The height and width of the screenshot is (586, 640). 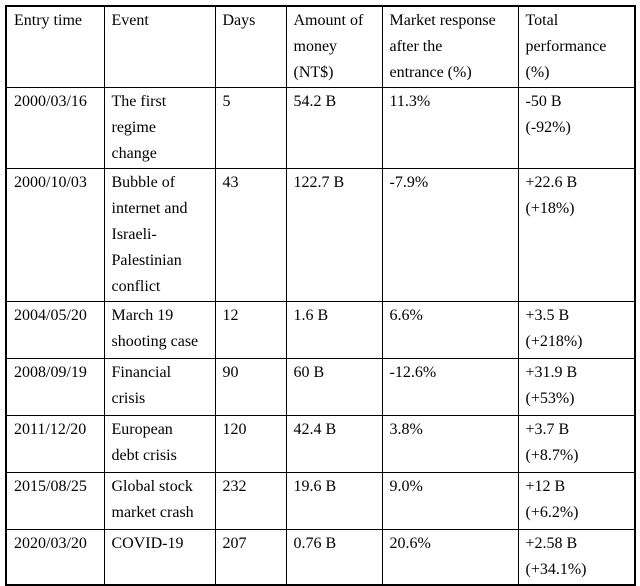 What do you see at coordinates (55, 128) in the screenshot?
I see `cell-entry-time: 2000/03/16` at bounding box center [55, 128].